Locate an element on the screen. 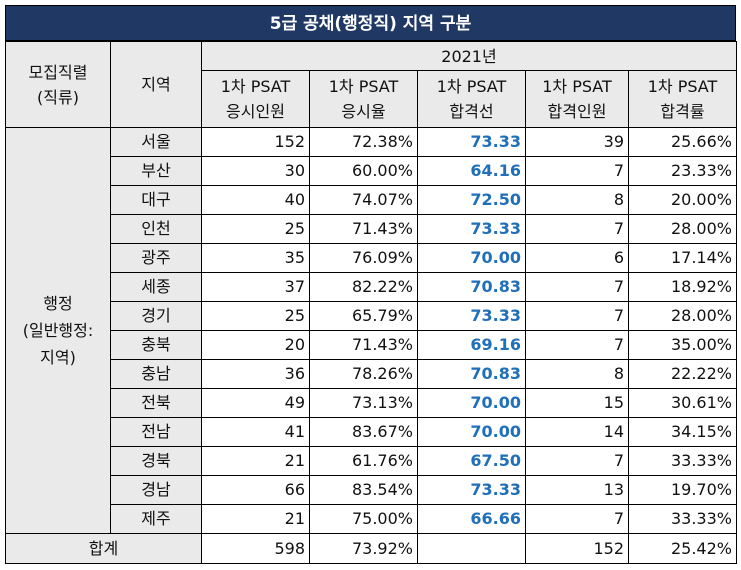 The image size is (741, 570). table-row: 세종 37 82.22% 70.83 7 18.92% is located at coordinates (371, 287).